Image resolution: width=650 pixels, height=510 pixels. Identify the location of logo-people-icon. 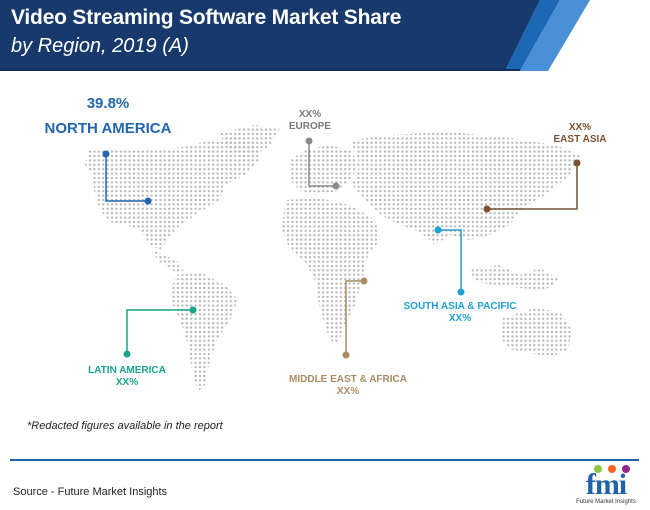
(612, 469).